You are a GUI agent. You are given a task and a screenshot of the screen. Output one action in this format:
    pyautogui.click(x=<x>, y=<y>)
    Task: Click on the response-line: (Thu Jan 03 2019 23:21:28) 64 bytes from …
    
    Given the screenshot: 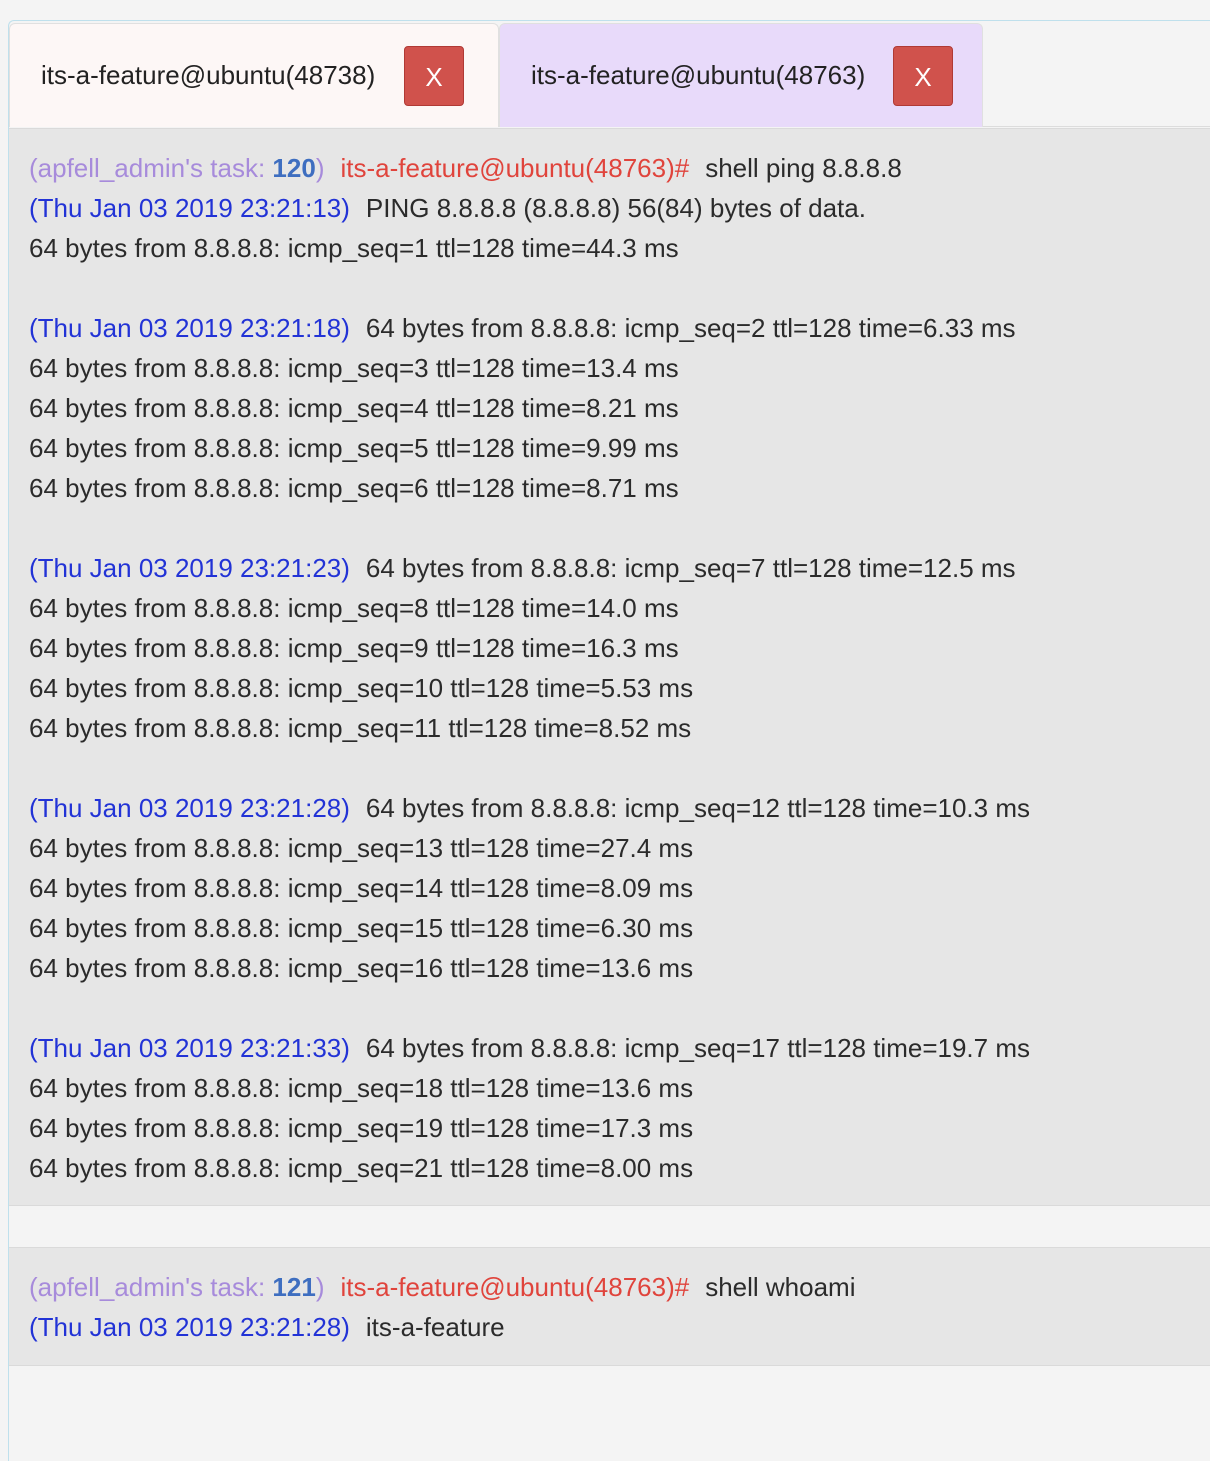 What is the action you would take?
    pyautogui.click(x=529, y=808)
    